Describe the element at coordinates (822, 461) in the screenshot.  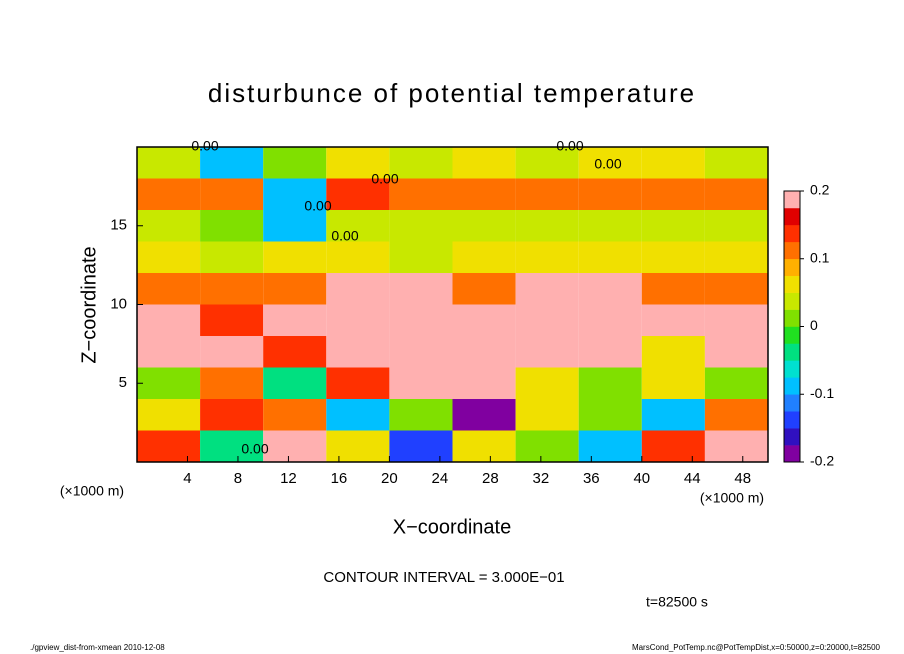
I see `colorbar-tick-label: -0.2` at that location.